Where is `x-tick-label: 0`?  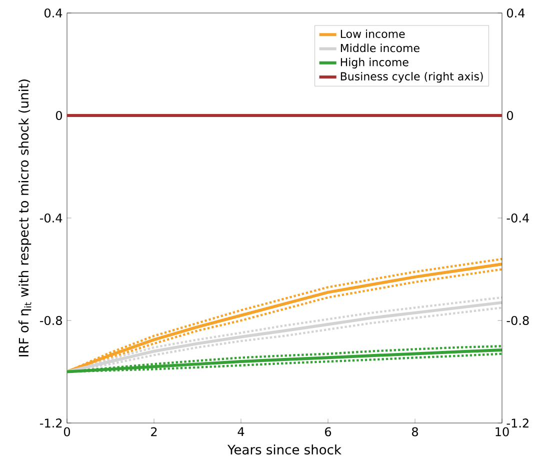
x-tick-label: 0 is located at coordinates (67, 431).